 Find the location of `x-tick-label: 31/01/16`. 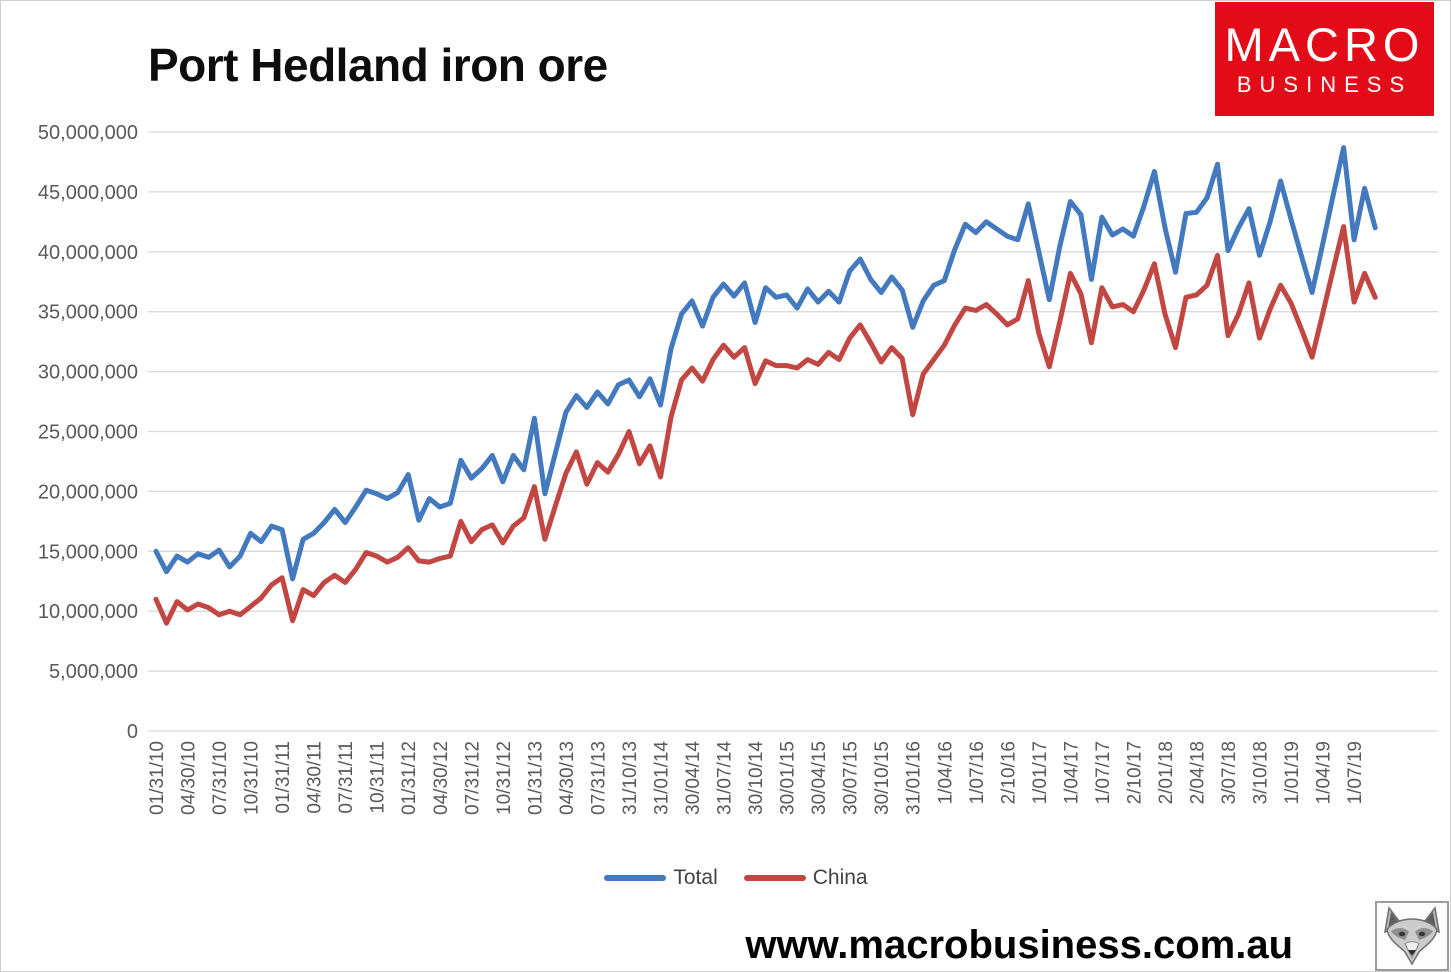

x-tick-label: 31/01/16 is located at coordinates (914, 778).